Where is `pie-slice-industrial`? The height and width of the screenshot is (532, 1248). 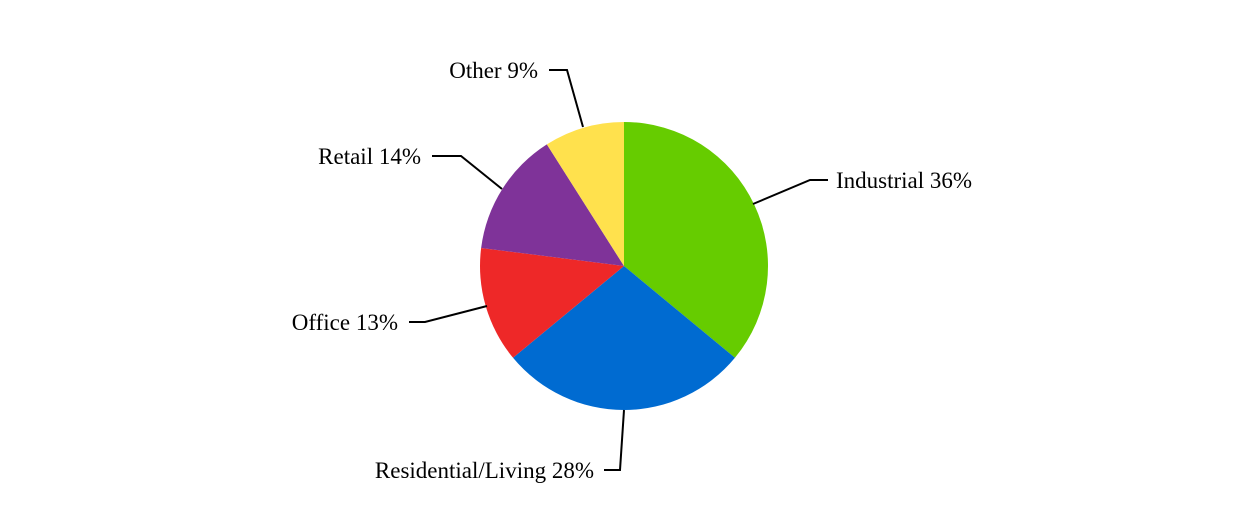 pie-slice-industrial is located at coordinates (696, 240).